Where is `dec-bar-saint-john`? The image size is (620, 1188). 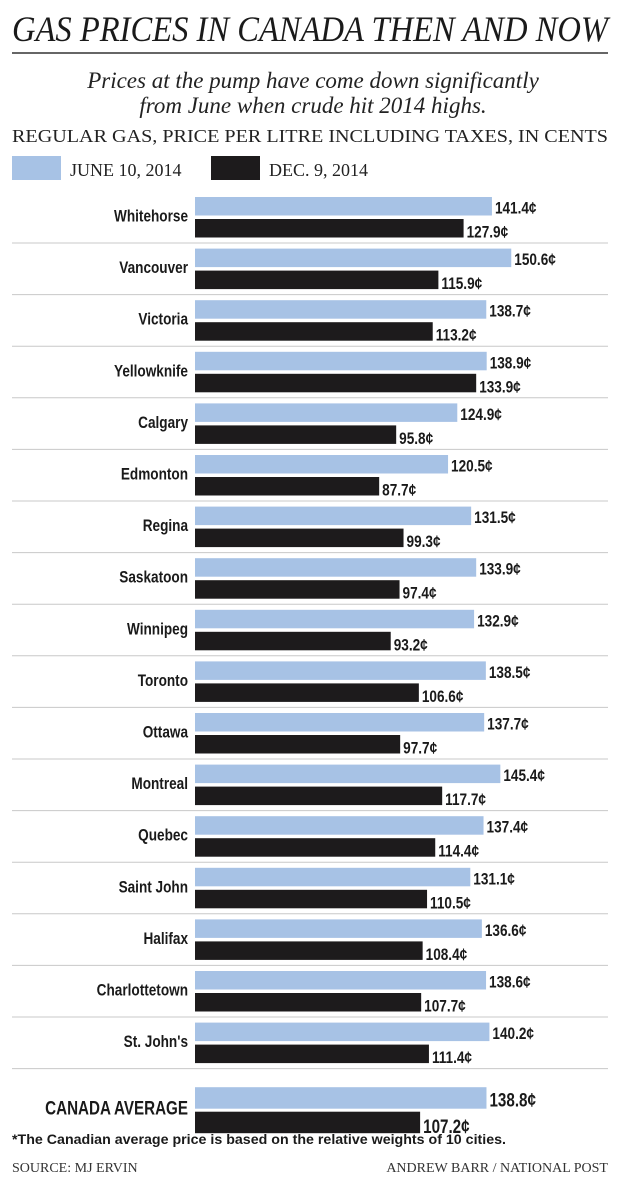
dec-bar-saint-john is located at coordinates (311, 899).